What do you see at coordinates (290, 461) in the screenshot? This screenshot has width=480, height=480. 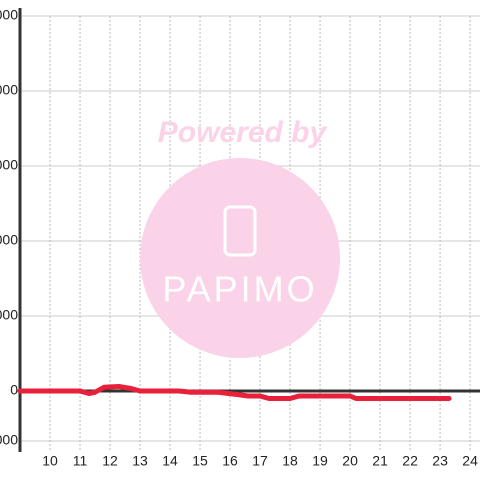 I see `x-tick-label: 18` at bounding box center [290, 461].